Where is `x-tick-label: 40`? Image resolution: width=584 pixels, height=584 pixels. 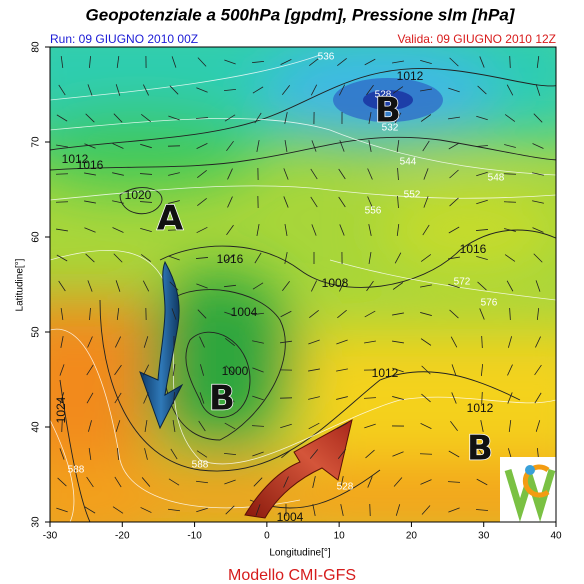 x-tick-label: 40 is located at coordinates (556, 536).